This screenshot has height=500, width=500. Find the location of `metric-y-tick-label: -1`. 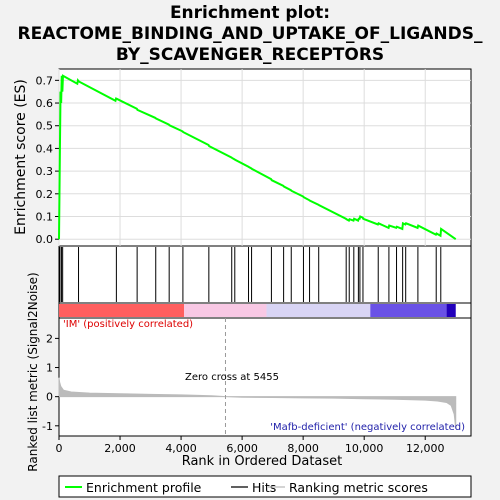

metric-y-tick-label: -1 is located at coordinates (47, 426).